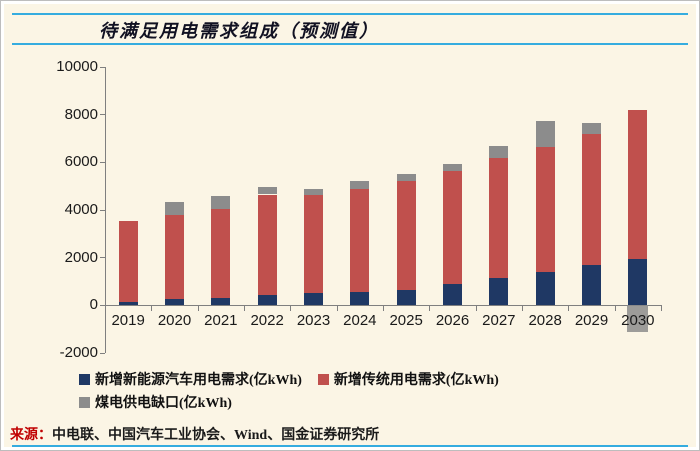 Image resolution: width=700 pixels, height=451 pixels. I want to click on bar-ev-demand-2025, so click(406, 297).